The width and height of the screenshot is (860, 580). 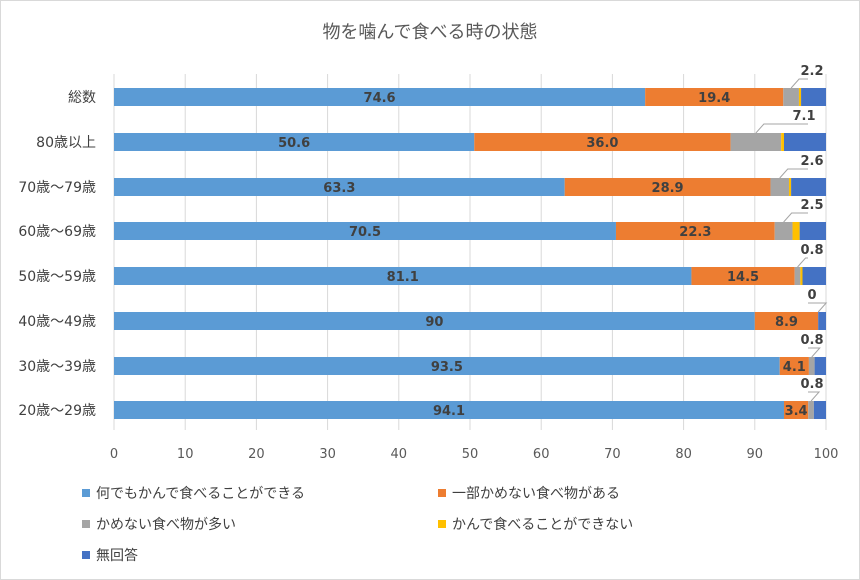 I want to click on legend-item-series-1: 一部かめない食べ物がある, so click(x=529, y=493).